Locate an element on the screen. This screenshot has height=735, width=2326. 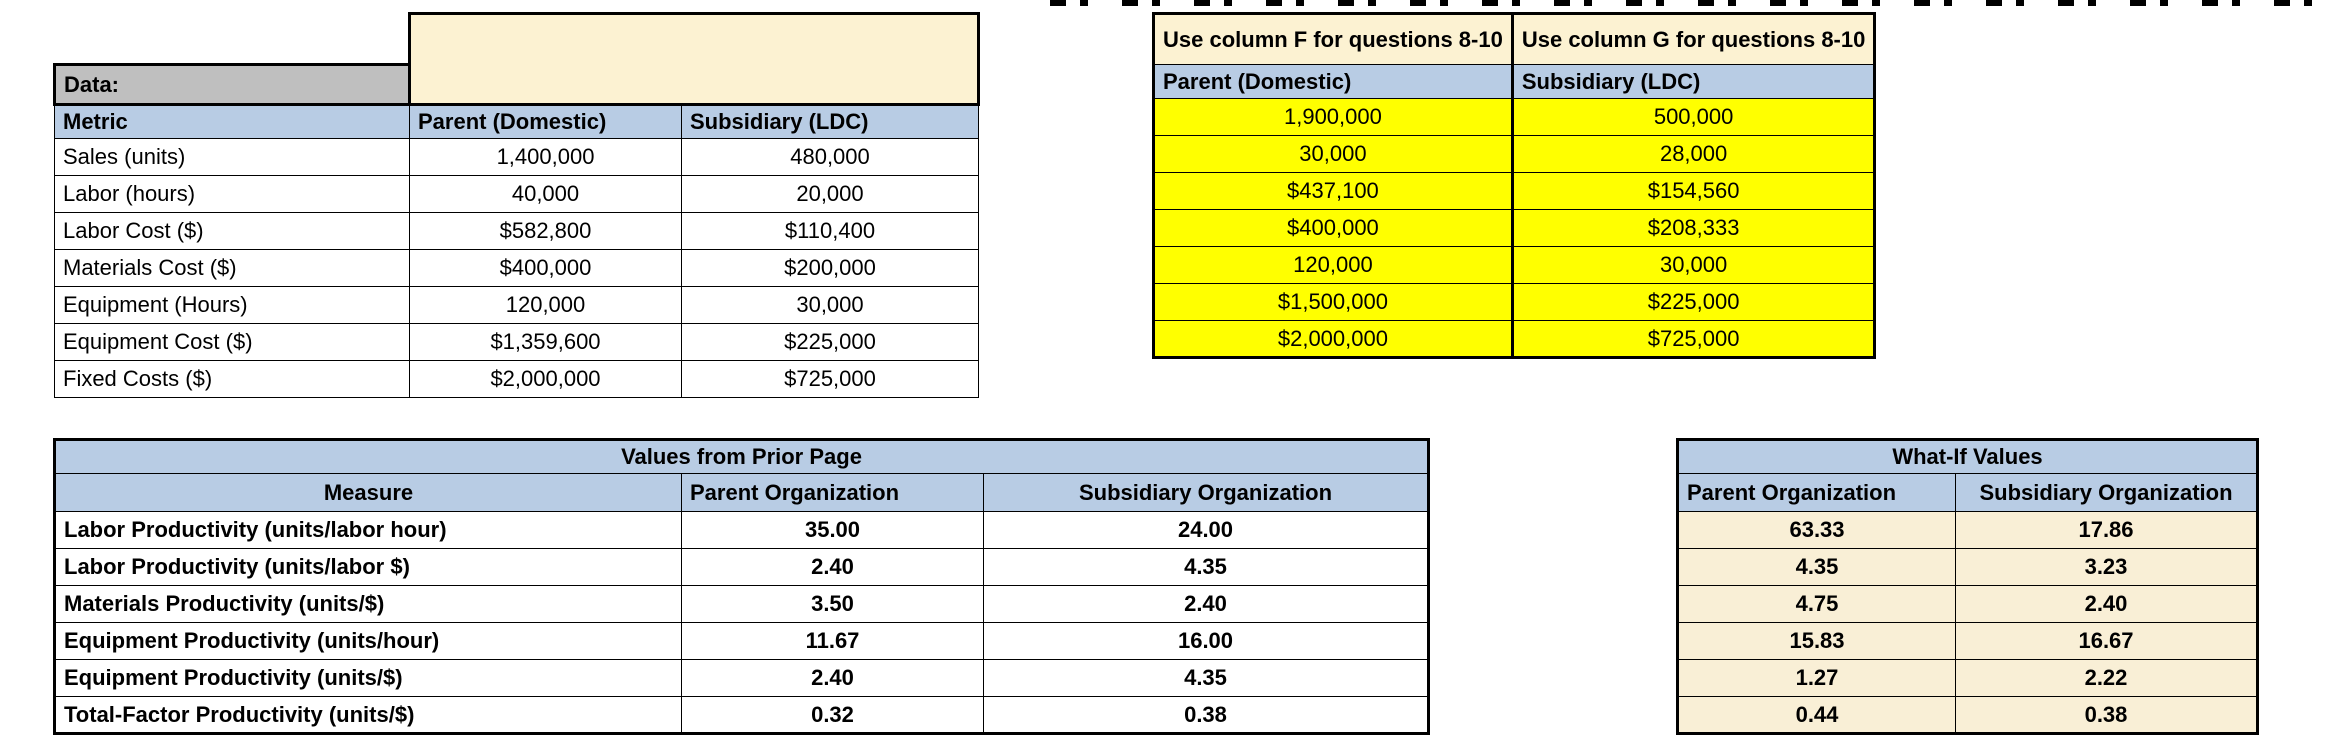
measure-label: Labor Productivity (units/labor $) is located at coordinates (367, 567).